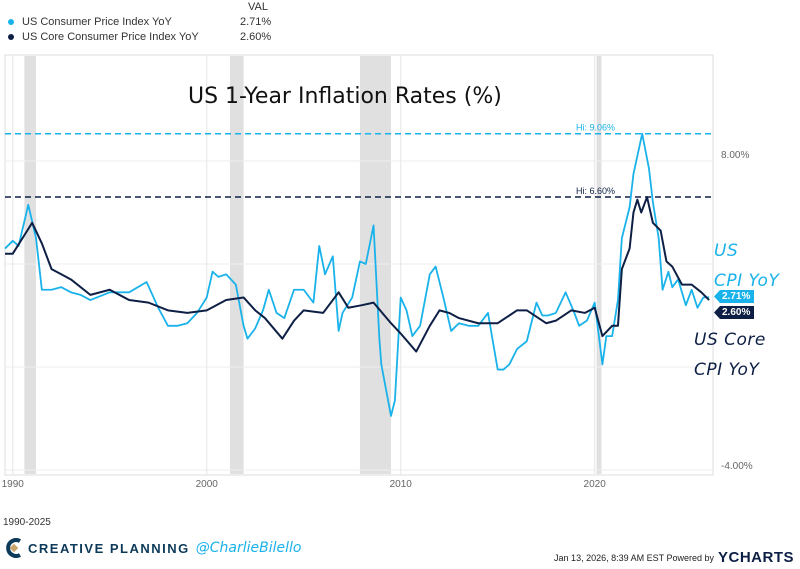  What do you see at coordinates (256, 22) in the screenshot?
I see `legend-value: 2.71%` at bounding box center [256, 22].